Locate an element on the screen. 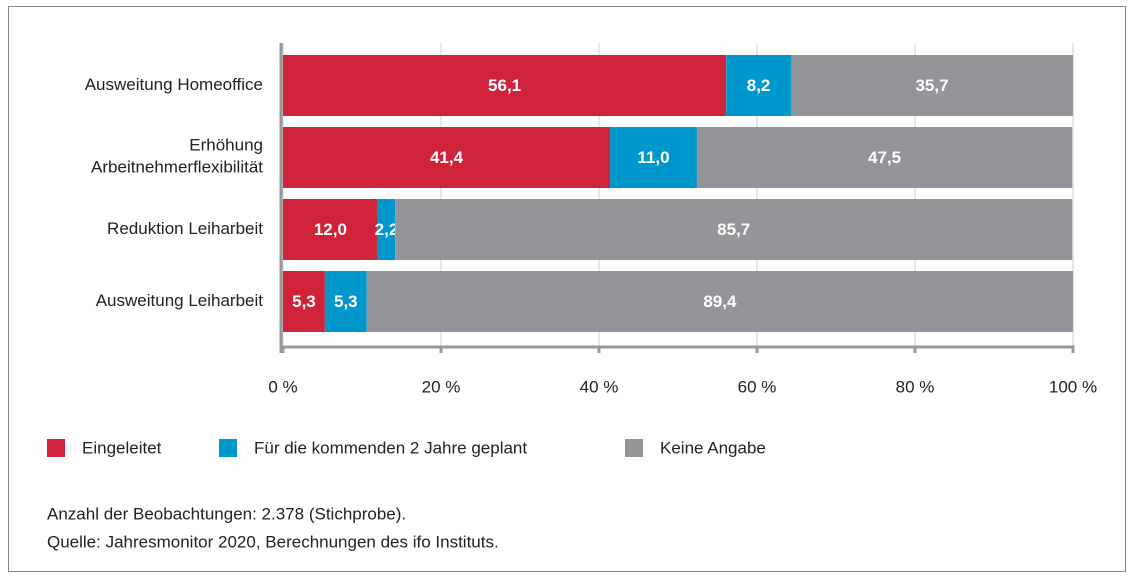 This screenshot has height=578, width=1134. x-tick-label: 100 % is located at coordinates (1073, 386).